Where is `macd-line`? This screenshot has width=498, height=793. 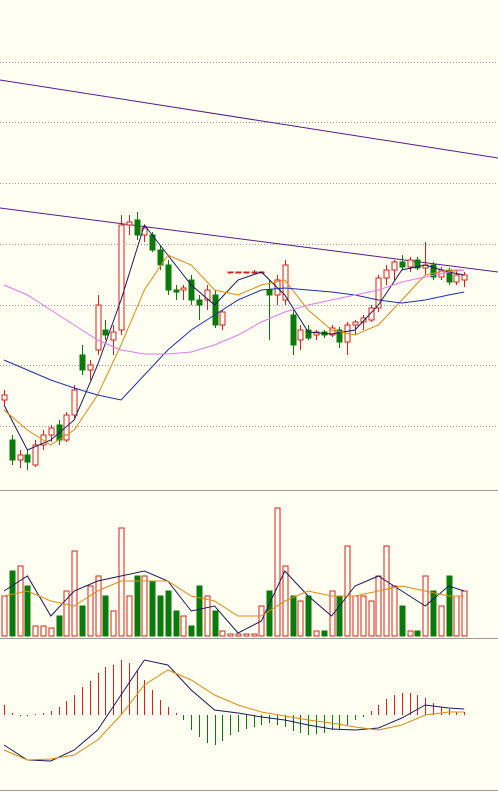 macd-line is located at coordinates (234, 710).